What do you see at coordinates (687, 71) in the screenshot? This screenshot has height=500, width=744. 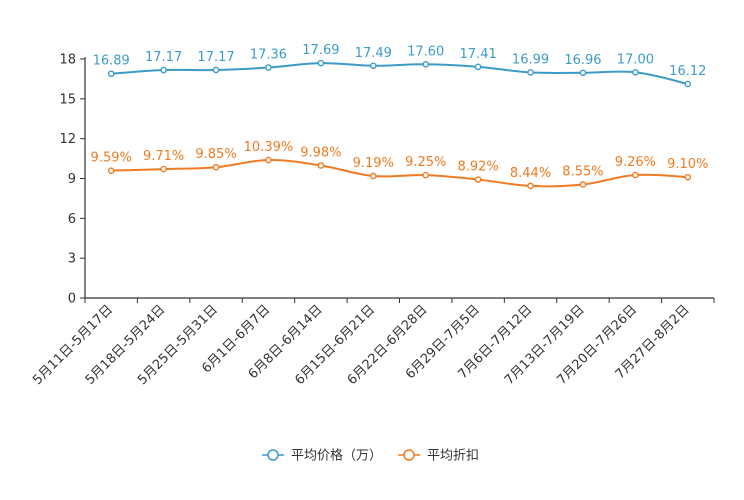 I see `data-label: 16.12` at bounding box center [687, 71].